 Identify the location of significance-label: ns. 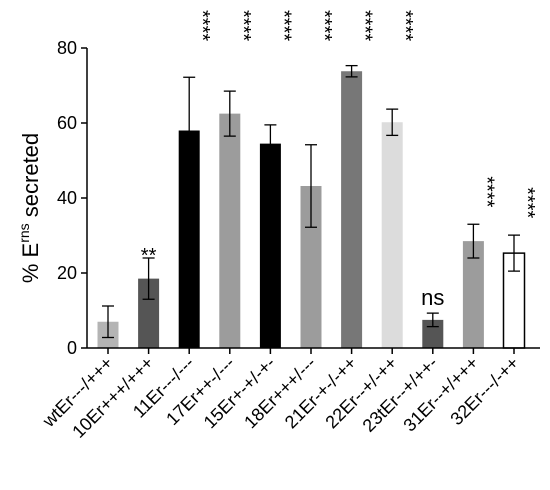
(432, 297).